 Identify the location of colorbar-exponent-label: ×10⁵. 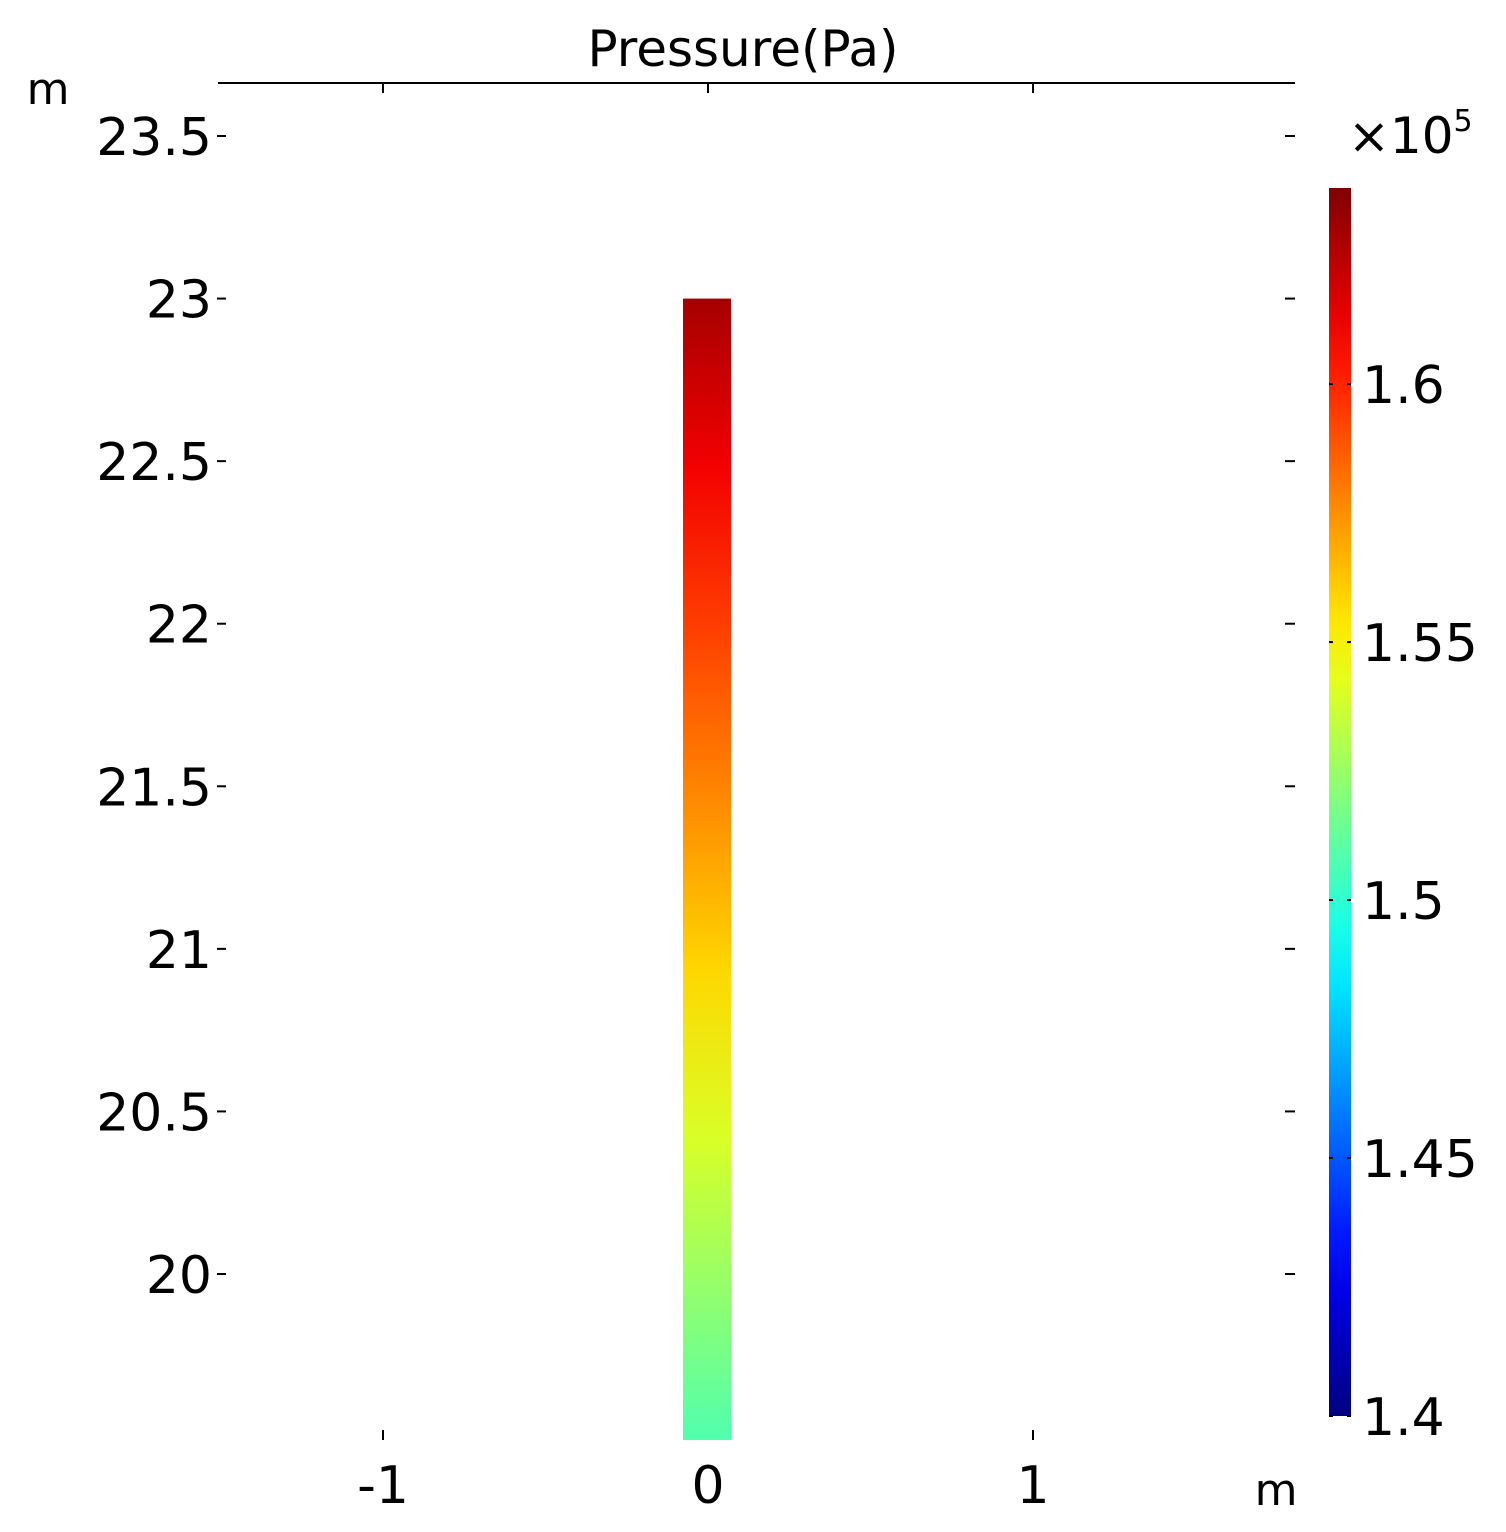
(1410, 134).